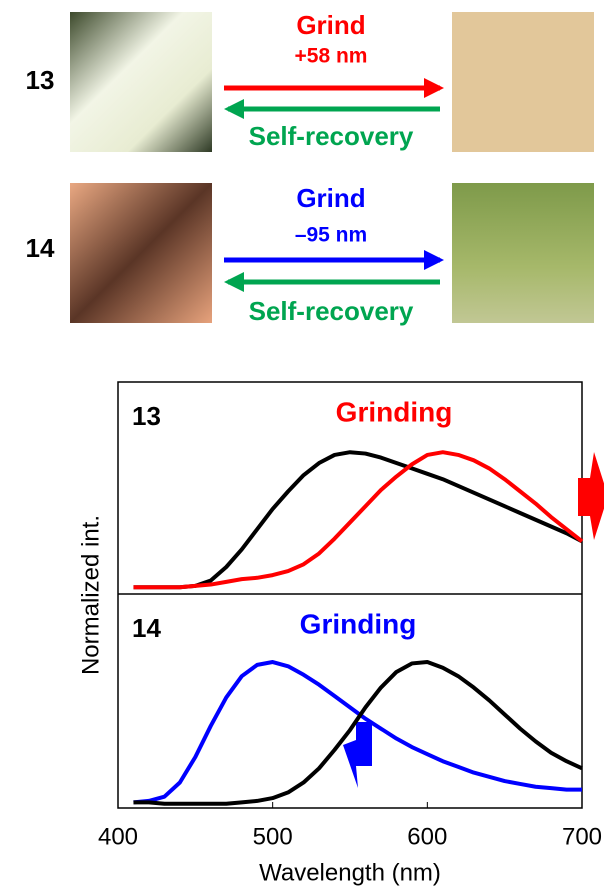 This screenshot has width=604, height=888. Describe the element at coordinates (40, 248) in the screenshot. I see `row-label: 14` at that location.